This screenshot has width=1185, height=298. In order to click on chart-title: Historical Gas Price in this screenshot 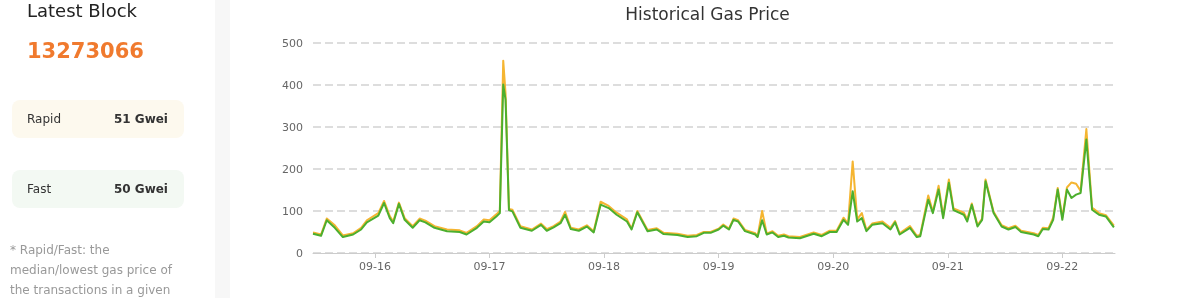, I will do `click(707, 13)`.